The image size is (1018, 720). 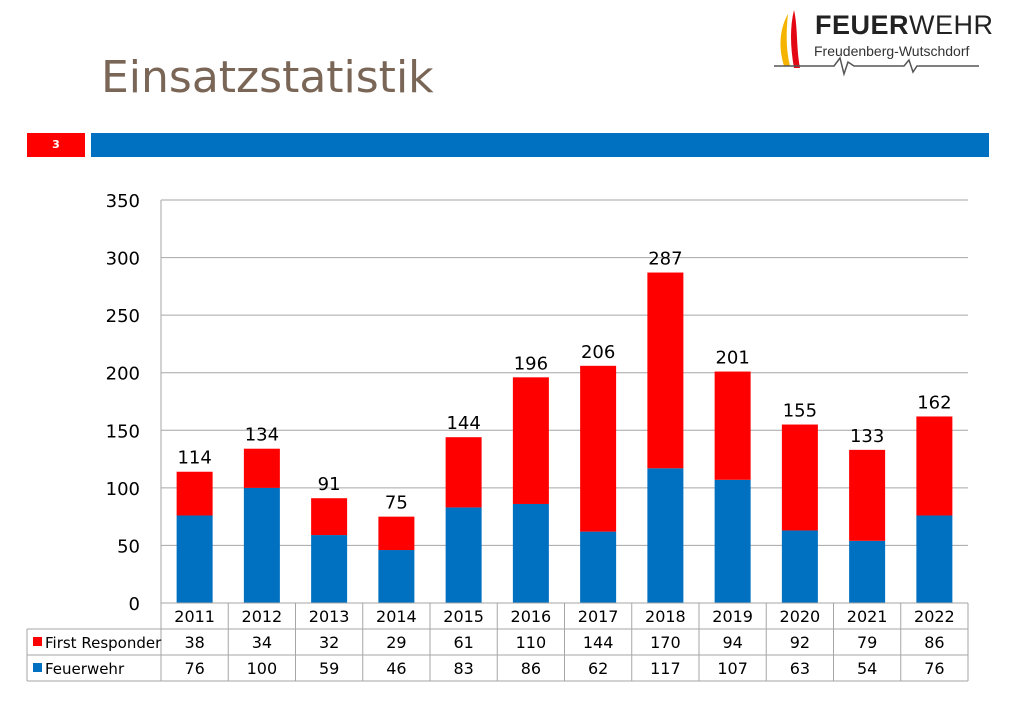 What do you see at coordinates (934, 402) in the screenshot?
I see `total-data-label: 162` at bounding box center [934, 402].